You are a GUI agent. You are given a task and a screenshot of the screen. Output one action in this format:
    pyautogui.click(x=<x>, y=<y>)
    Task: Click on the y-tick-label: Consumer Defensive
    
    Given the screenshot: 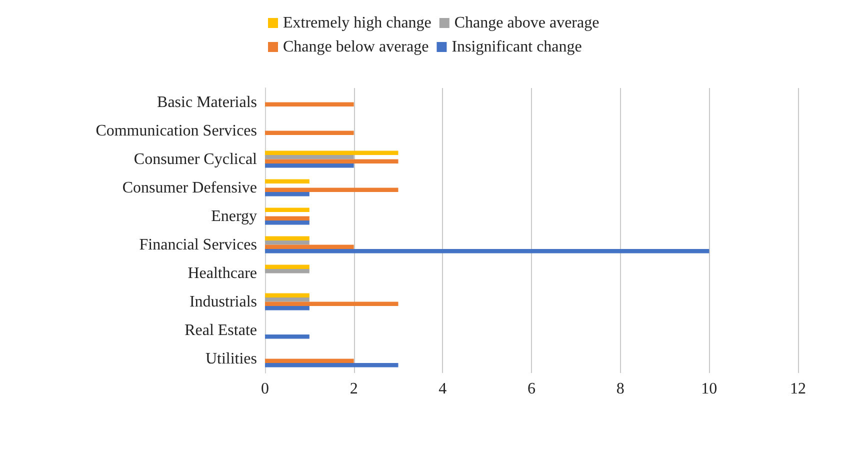 What is the action you would take?
    pyautogui.click(x=189, y=187)
    